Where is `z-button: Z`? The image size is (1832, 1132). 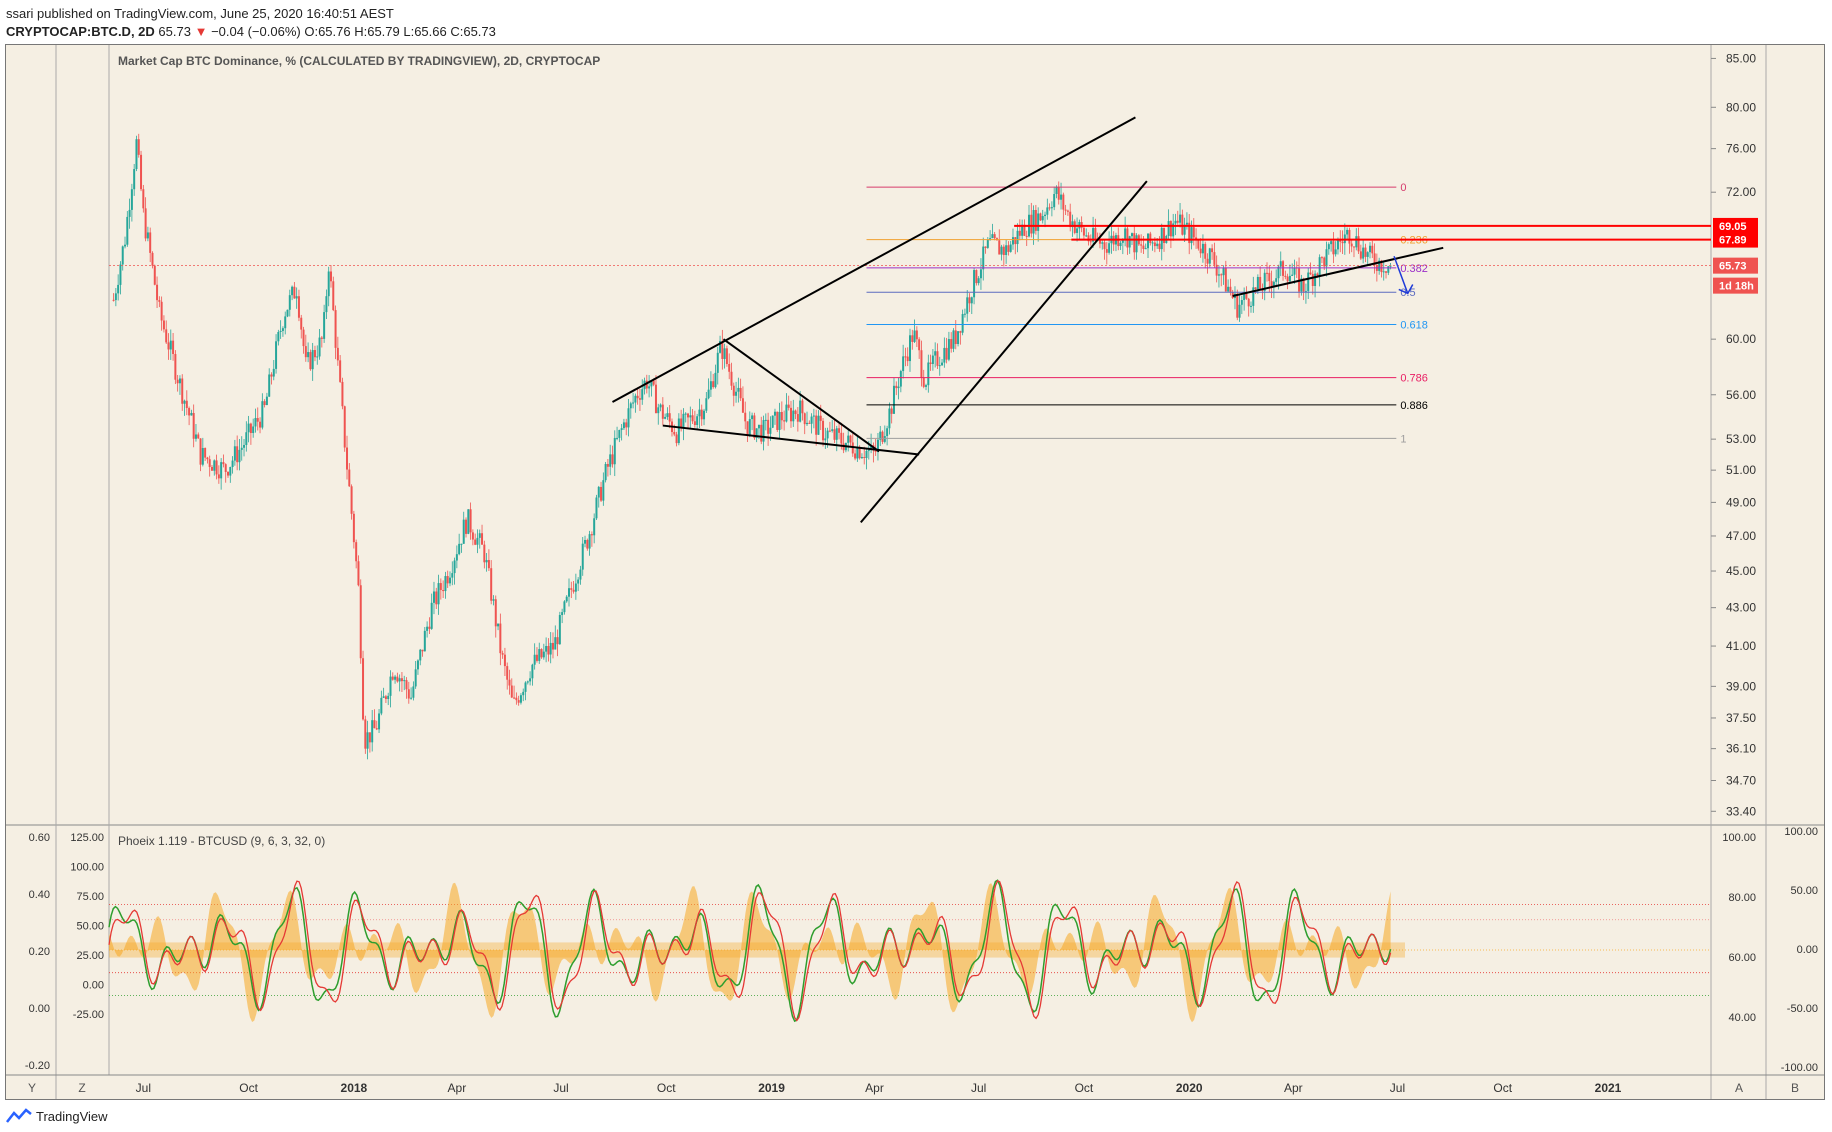 z-button: Z is located at coordinates (81, 1088).